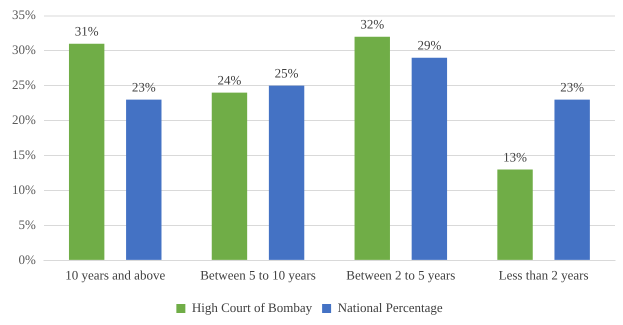 The height and width of the screenshot is (325, 623). I want to click on y-tick-label: 15%, so click(24, 154).